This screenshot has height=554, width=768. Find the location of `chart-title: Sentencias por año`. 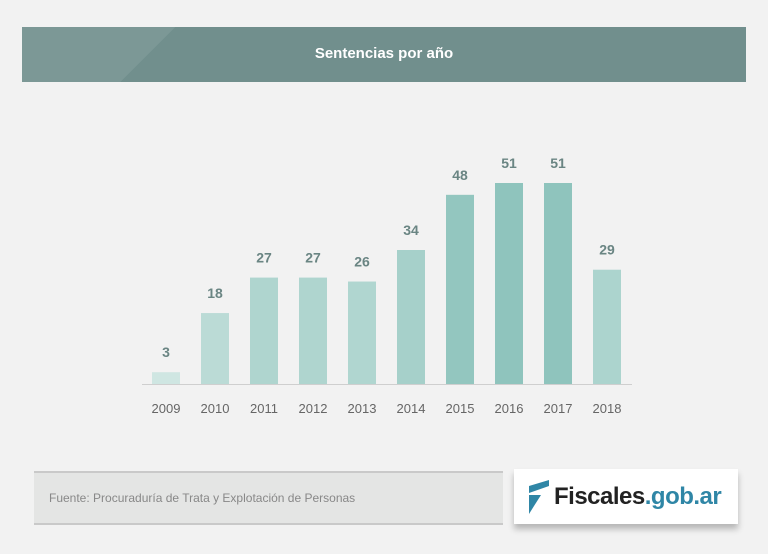

chart-title: Sentencias por año is located at coordinates (384, 53).